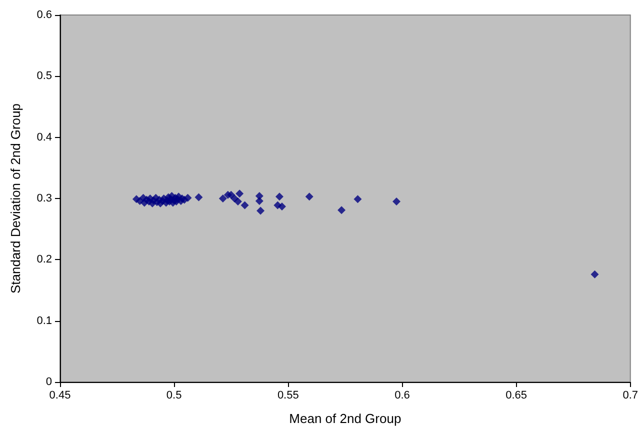 The height and width of the screenshot is (441, 641). What do you see at coordinates (44, 137) in the screenshot?
I see `y-tick-label: 0.4` at bounding box center [44, 137].